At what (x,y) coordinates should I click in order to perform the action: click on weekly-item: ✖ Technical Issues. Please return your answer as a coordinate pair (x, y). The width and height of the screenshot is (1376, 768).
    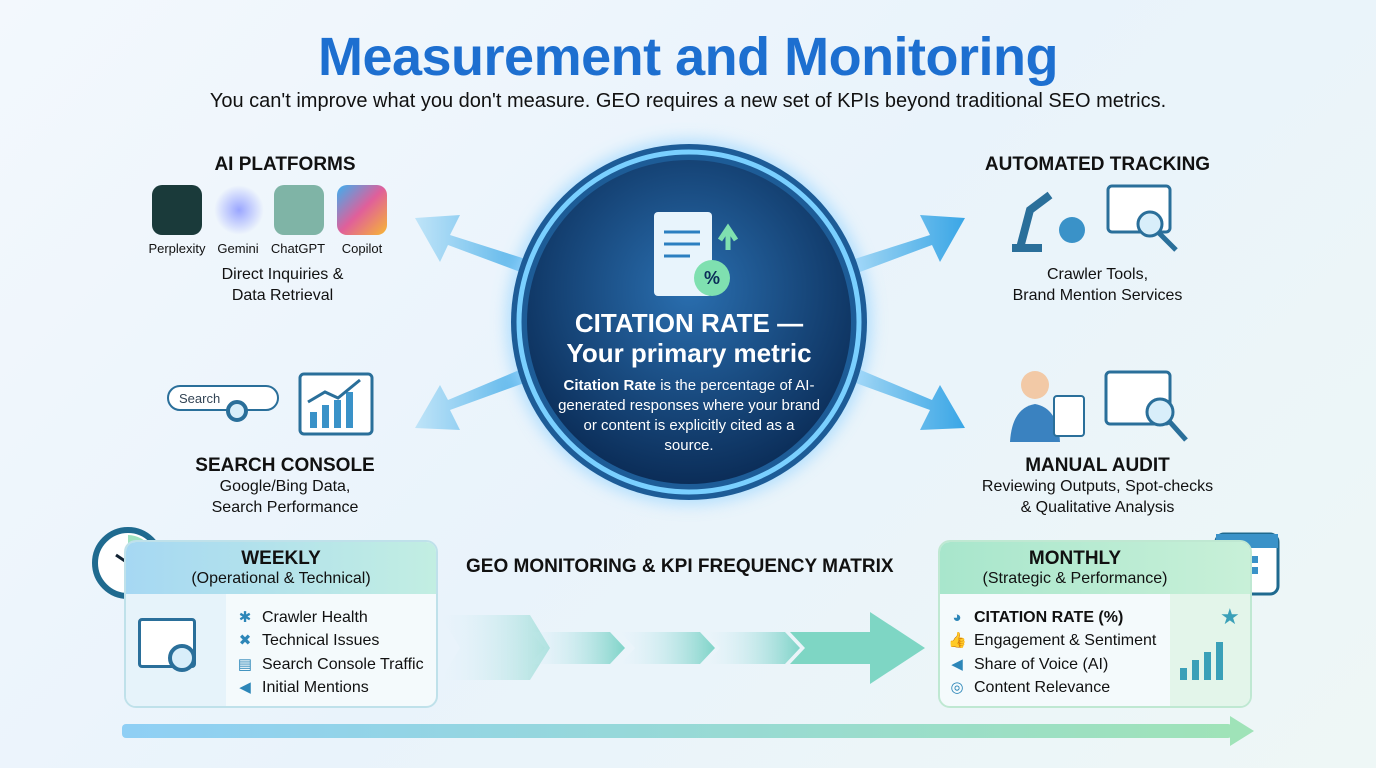
    Looking at the image, I should click on (330, 642).